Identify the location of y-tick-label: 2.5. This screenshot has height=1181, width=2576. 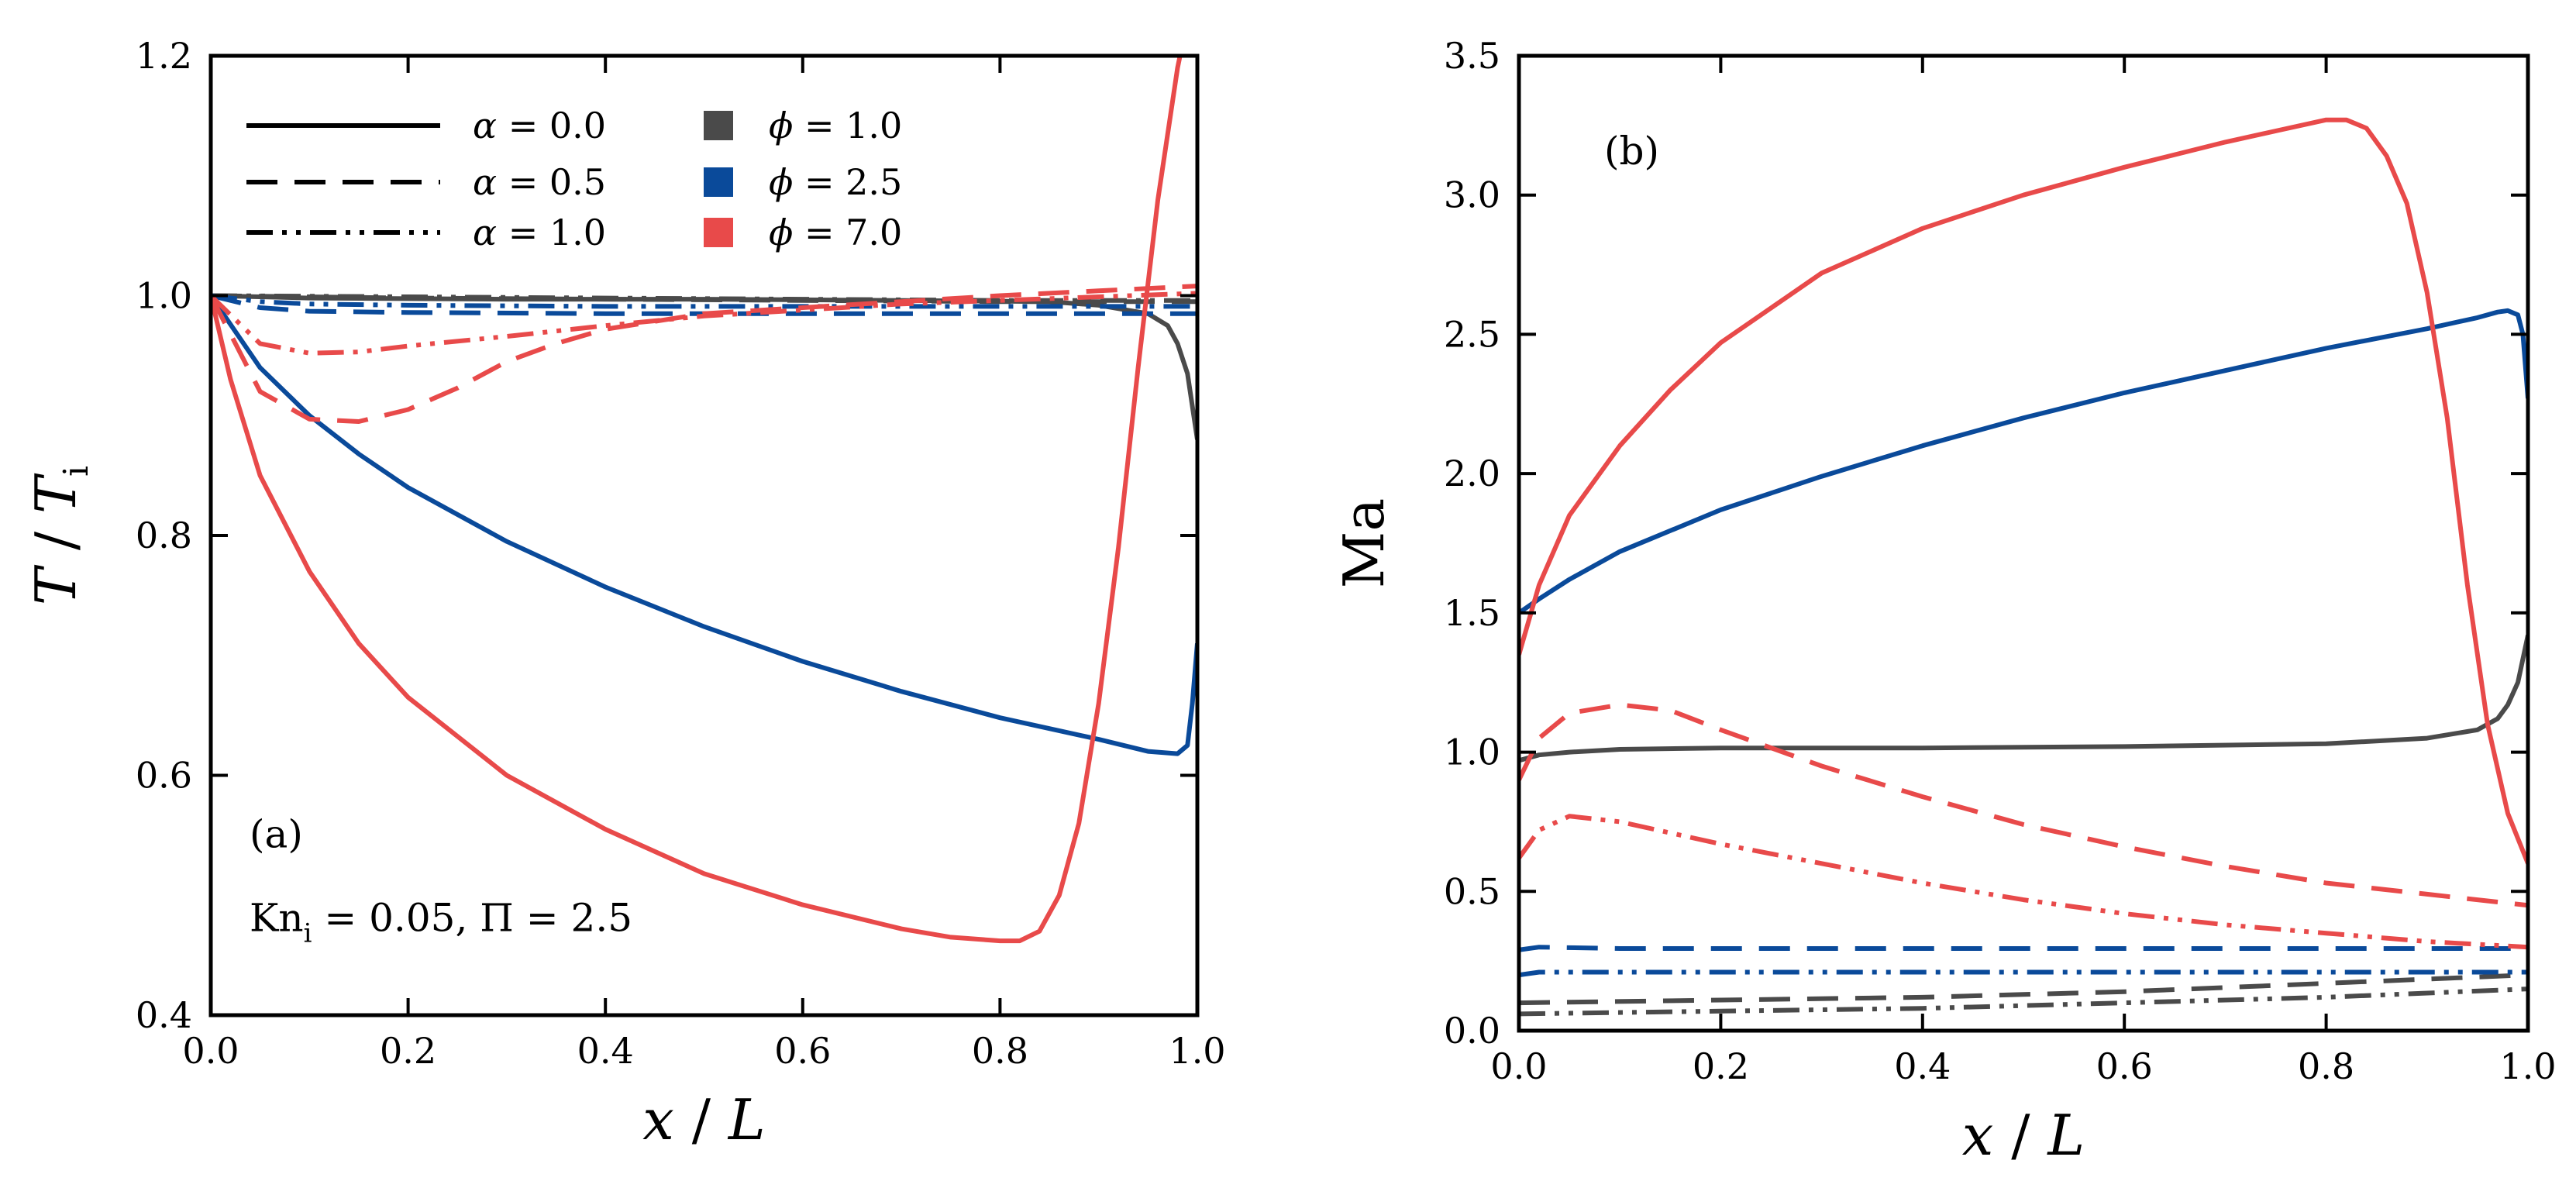
(1472, 334).